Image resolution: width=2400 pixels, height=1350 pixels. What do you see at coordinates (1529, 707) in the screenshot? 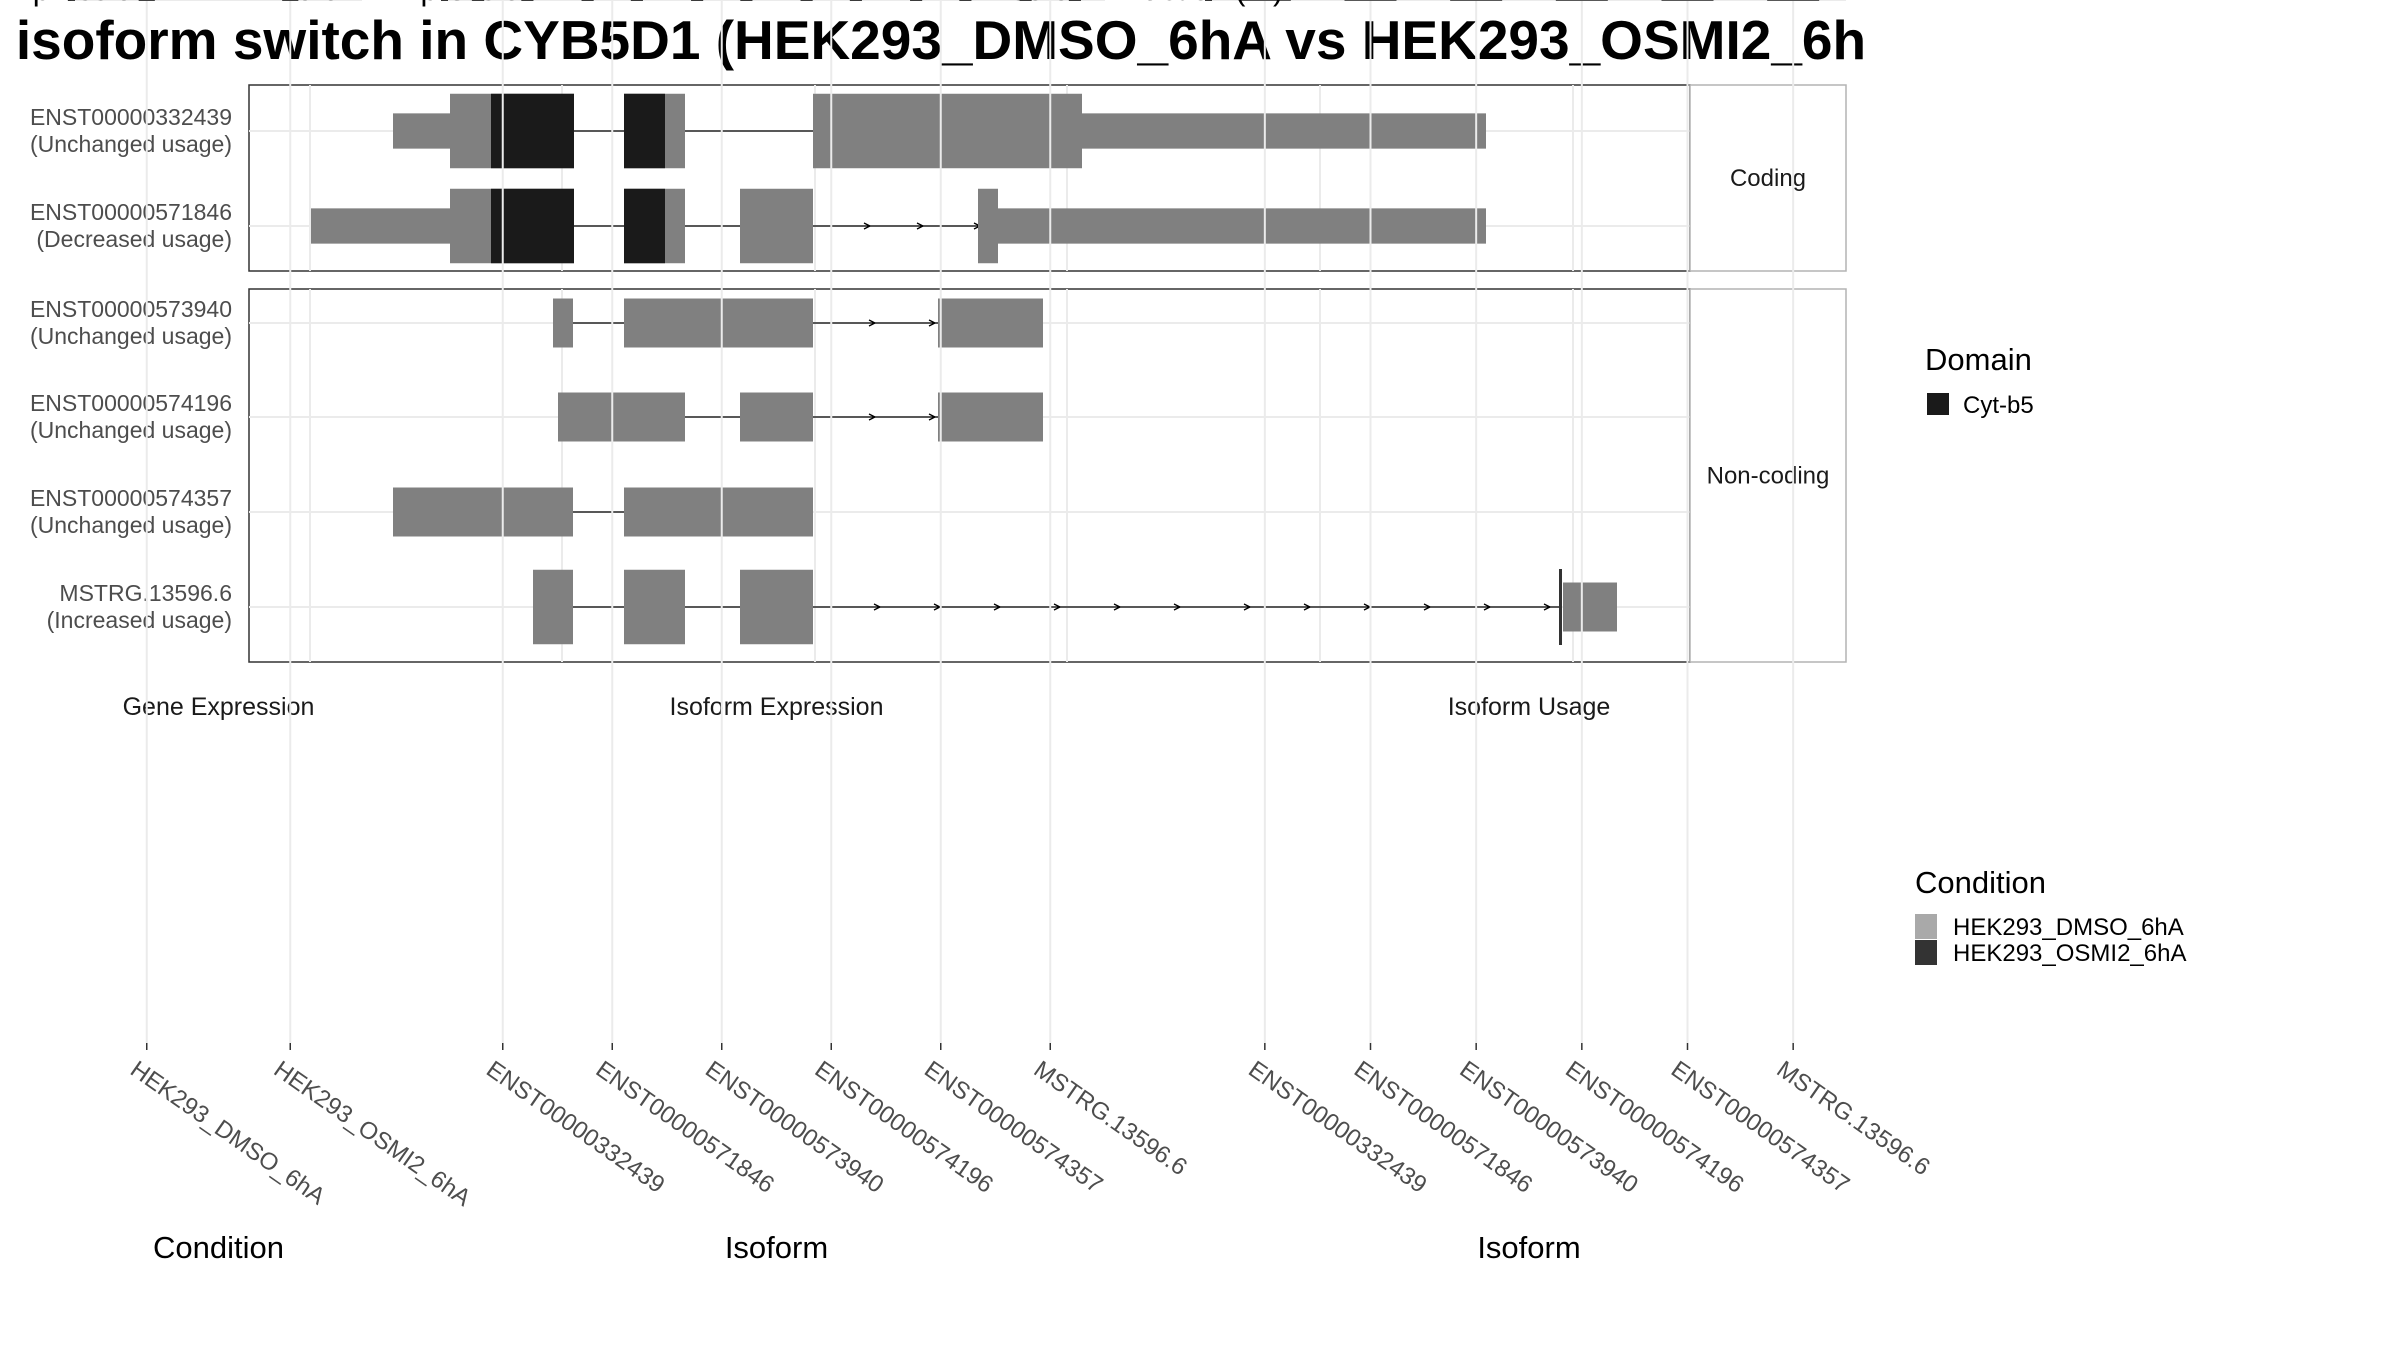
I see `panel-title: Isoform Usage` at bounding box center [1529, 707].